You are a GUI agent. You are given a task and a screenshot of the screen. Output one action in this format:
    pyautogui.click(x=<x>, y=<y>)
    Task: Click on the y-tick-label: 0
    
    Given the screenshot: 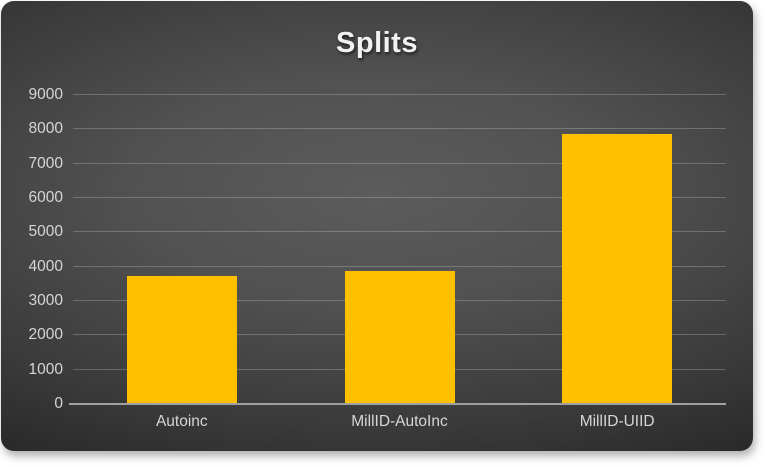 What is the action you would take?
    pyautogui.click(x=58, y=403)
    